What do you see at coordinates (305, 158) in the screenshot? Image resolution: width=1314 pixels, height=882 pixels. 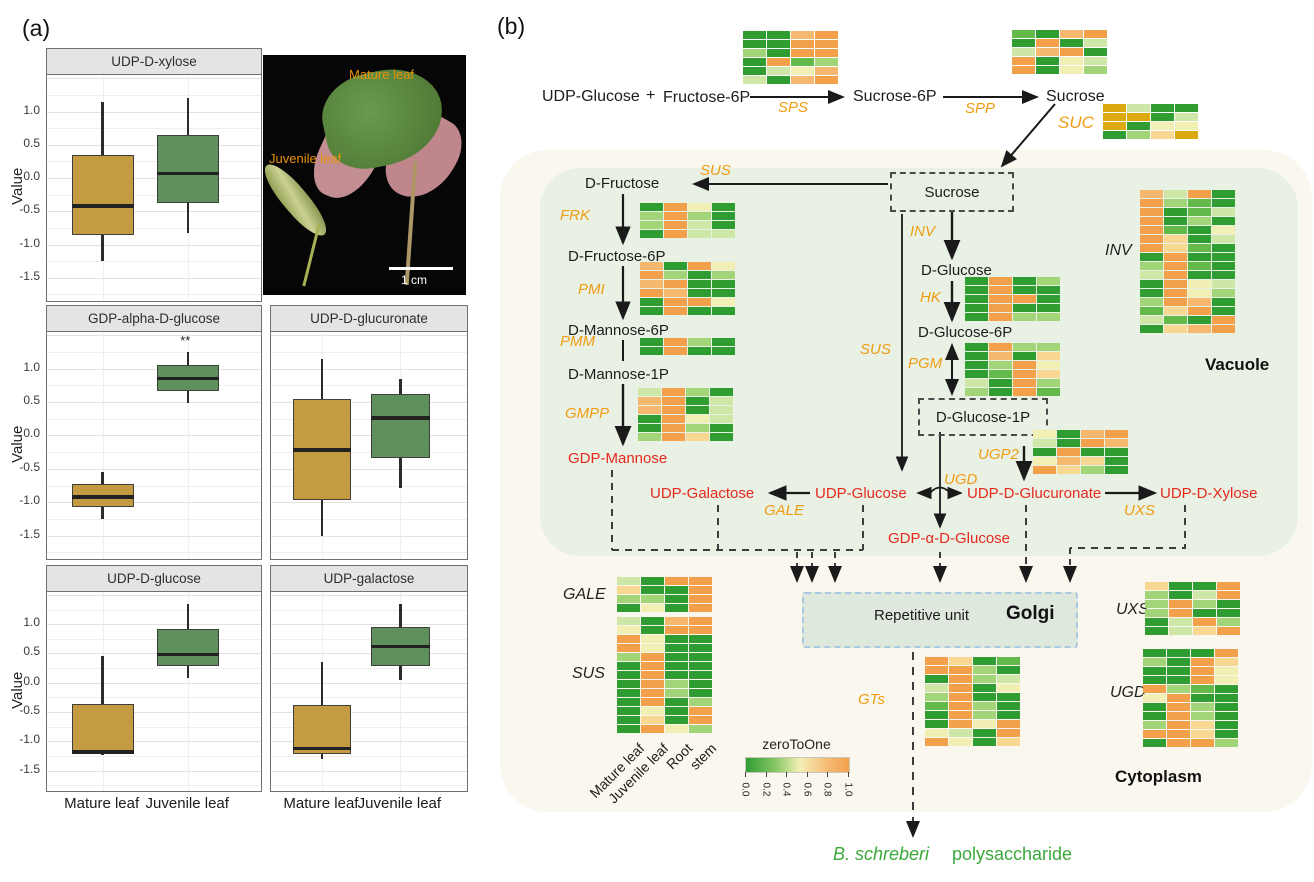 I see `juvenile-leaf-label: Juvenile leaf` at bounding box center [305, 158].